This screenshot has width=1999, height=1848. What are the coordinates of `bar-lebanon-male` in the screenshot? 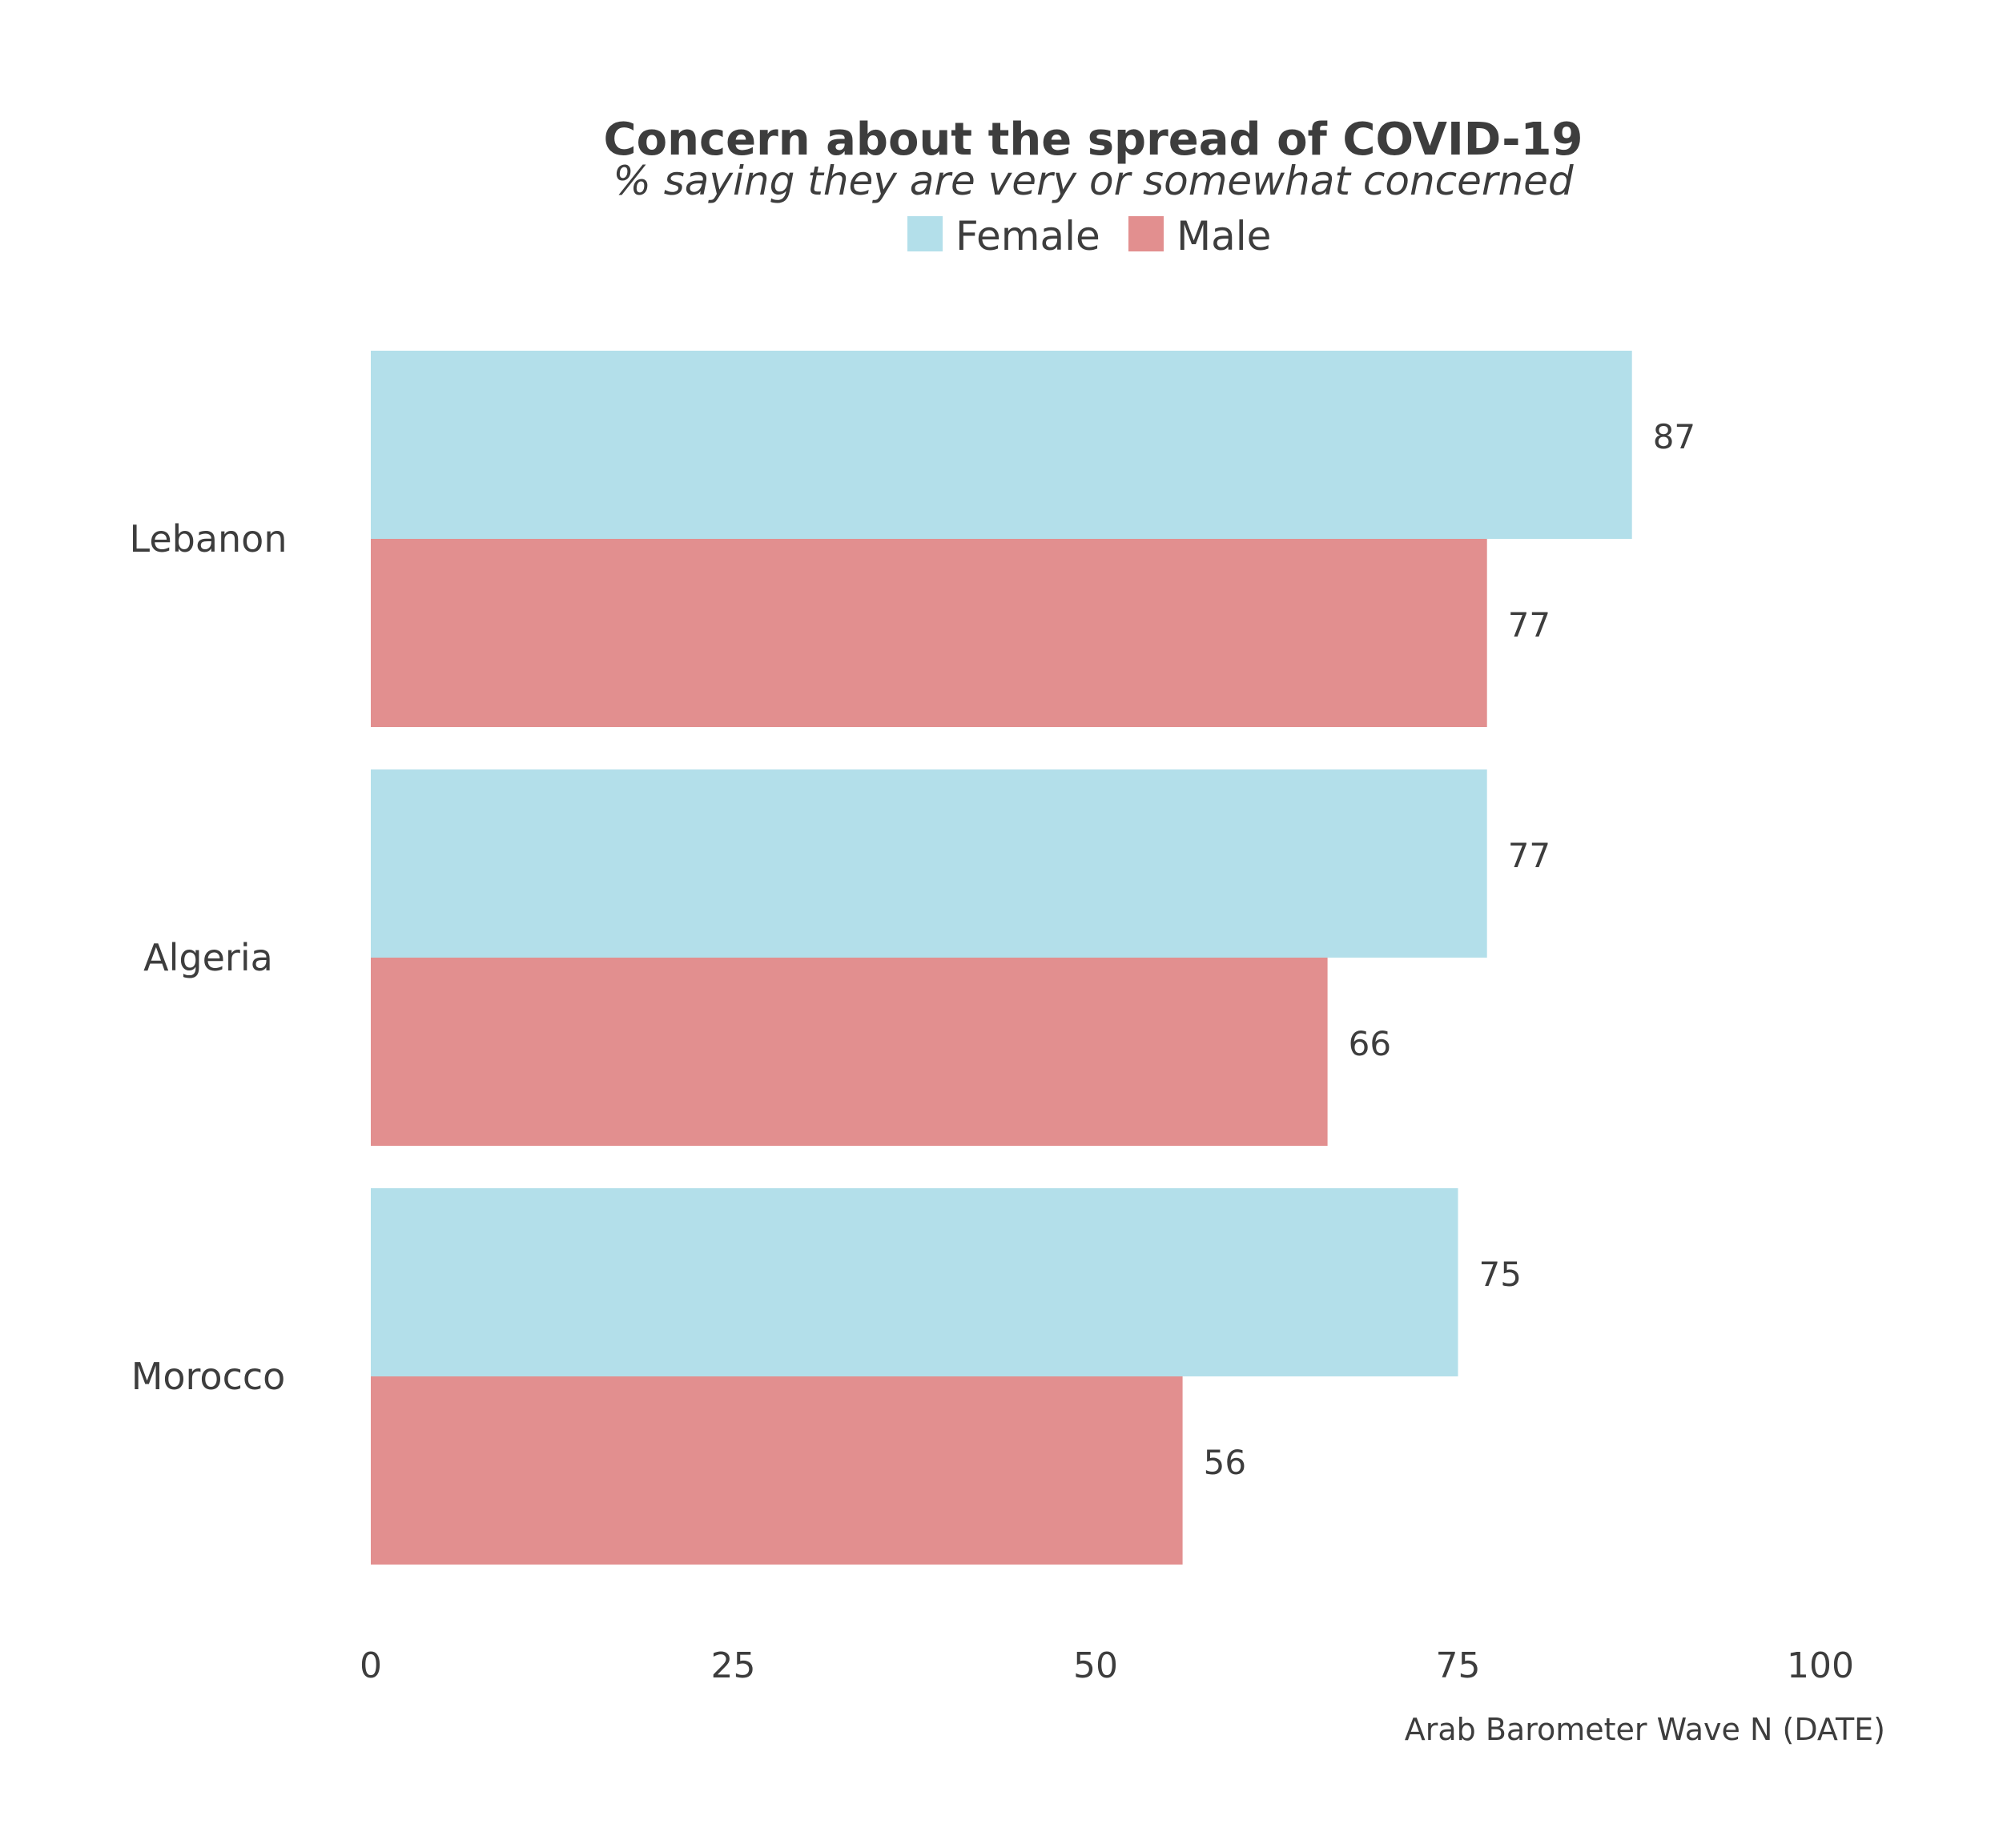 It's located at (929, 633).